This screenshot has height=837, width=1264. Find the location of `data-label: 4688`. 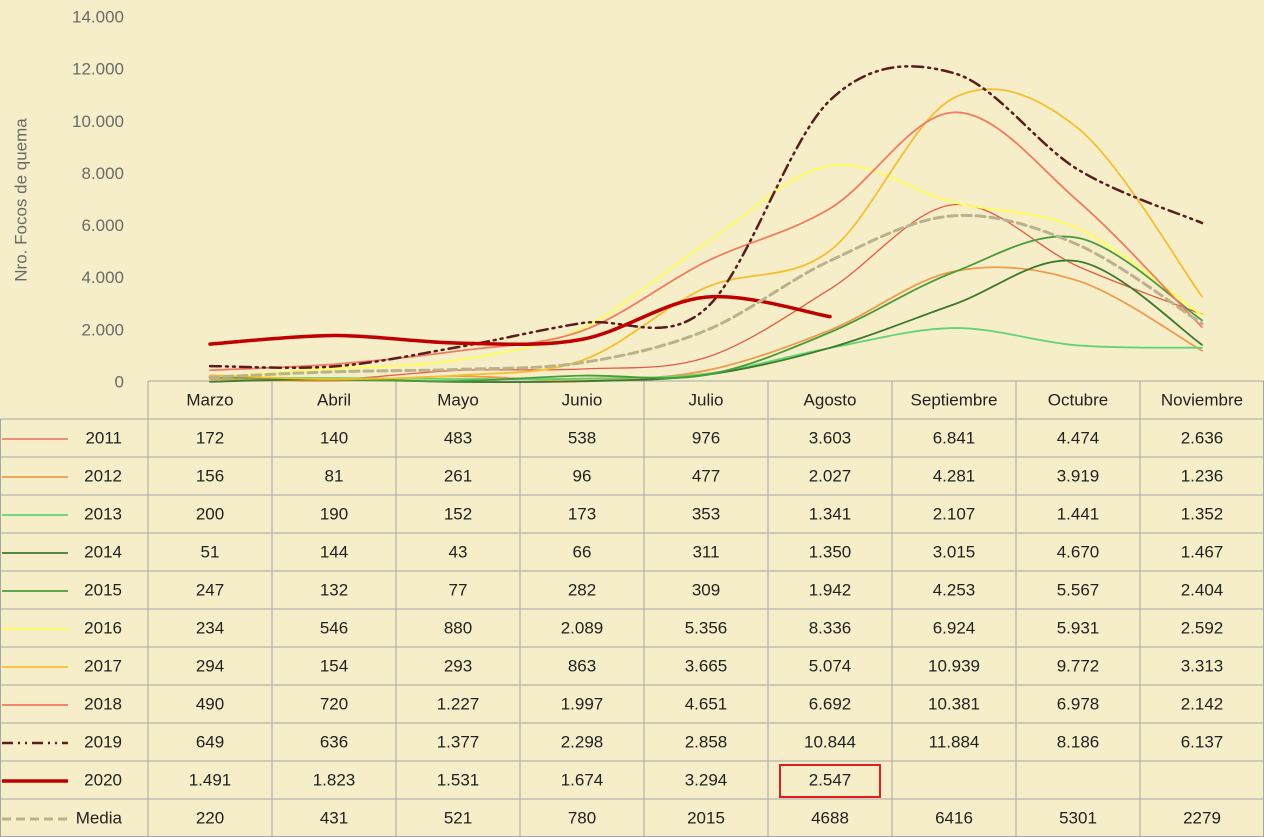

data-label: 4688 is located at coordinates (830, 817).